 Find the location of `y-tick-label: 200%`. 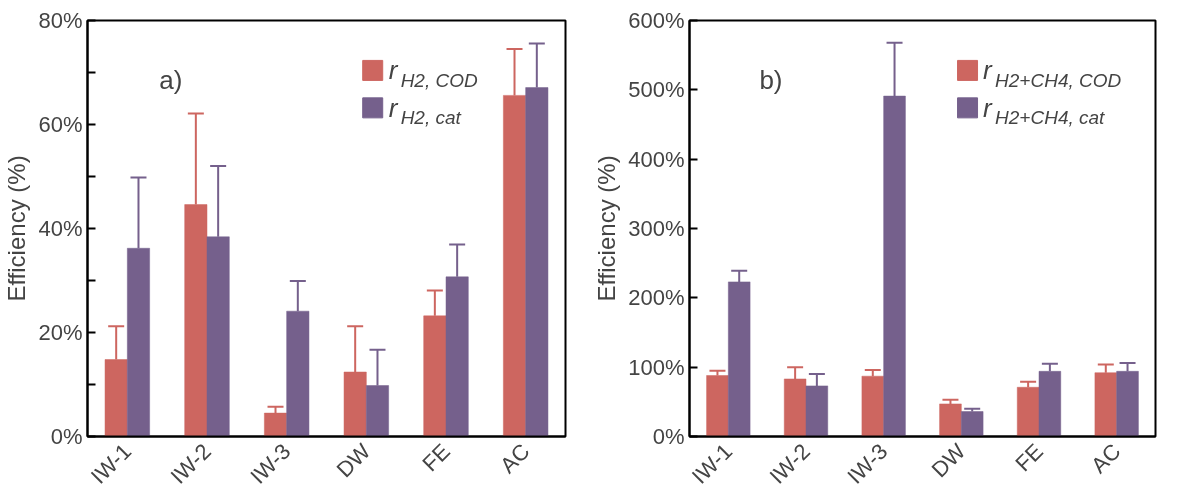

y-tick-label: 200% is located at coordinates (656, 298).